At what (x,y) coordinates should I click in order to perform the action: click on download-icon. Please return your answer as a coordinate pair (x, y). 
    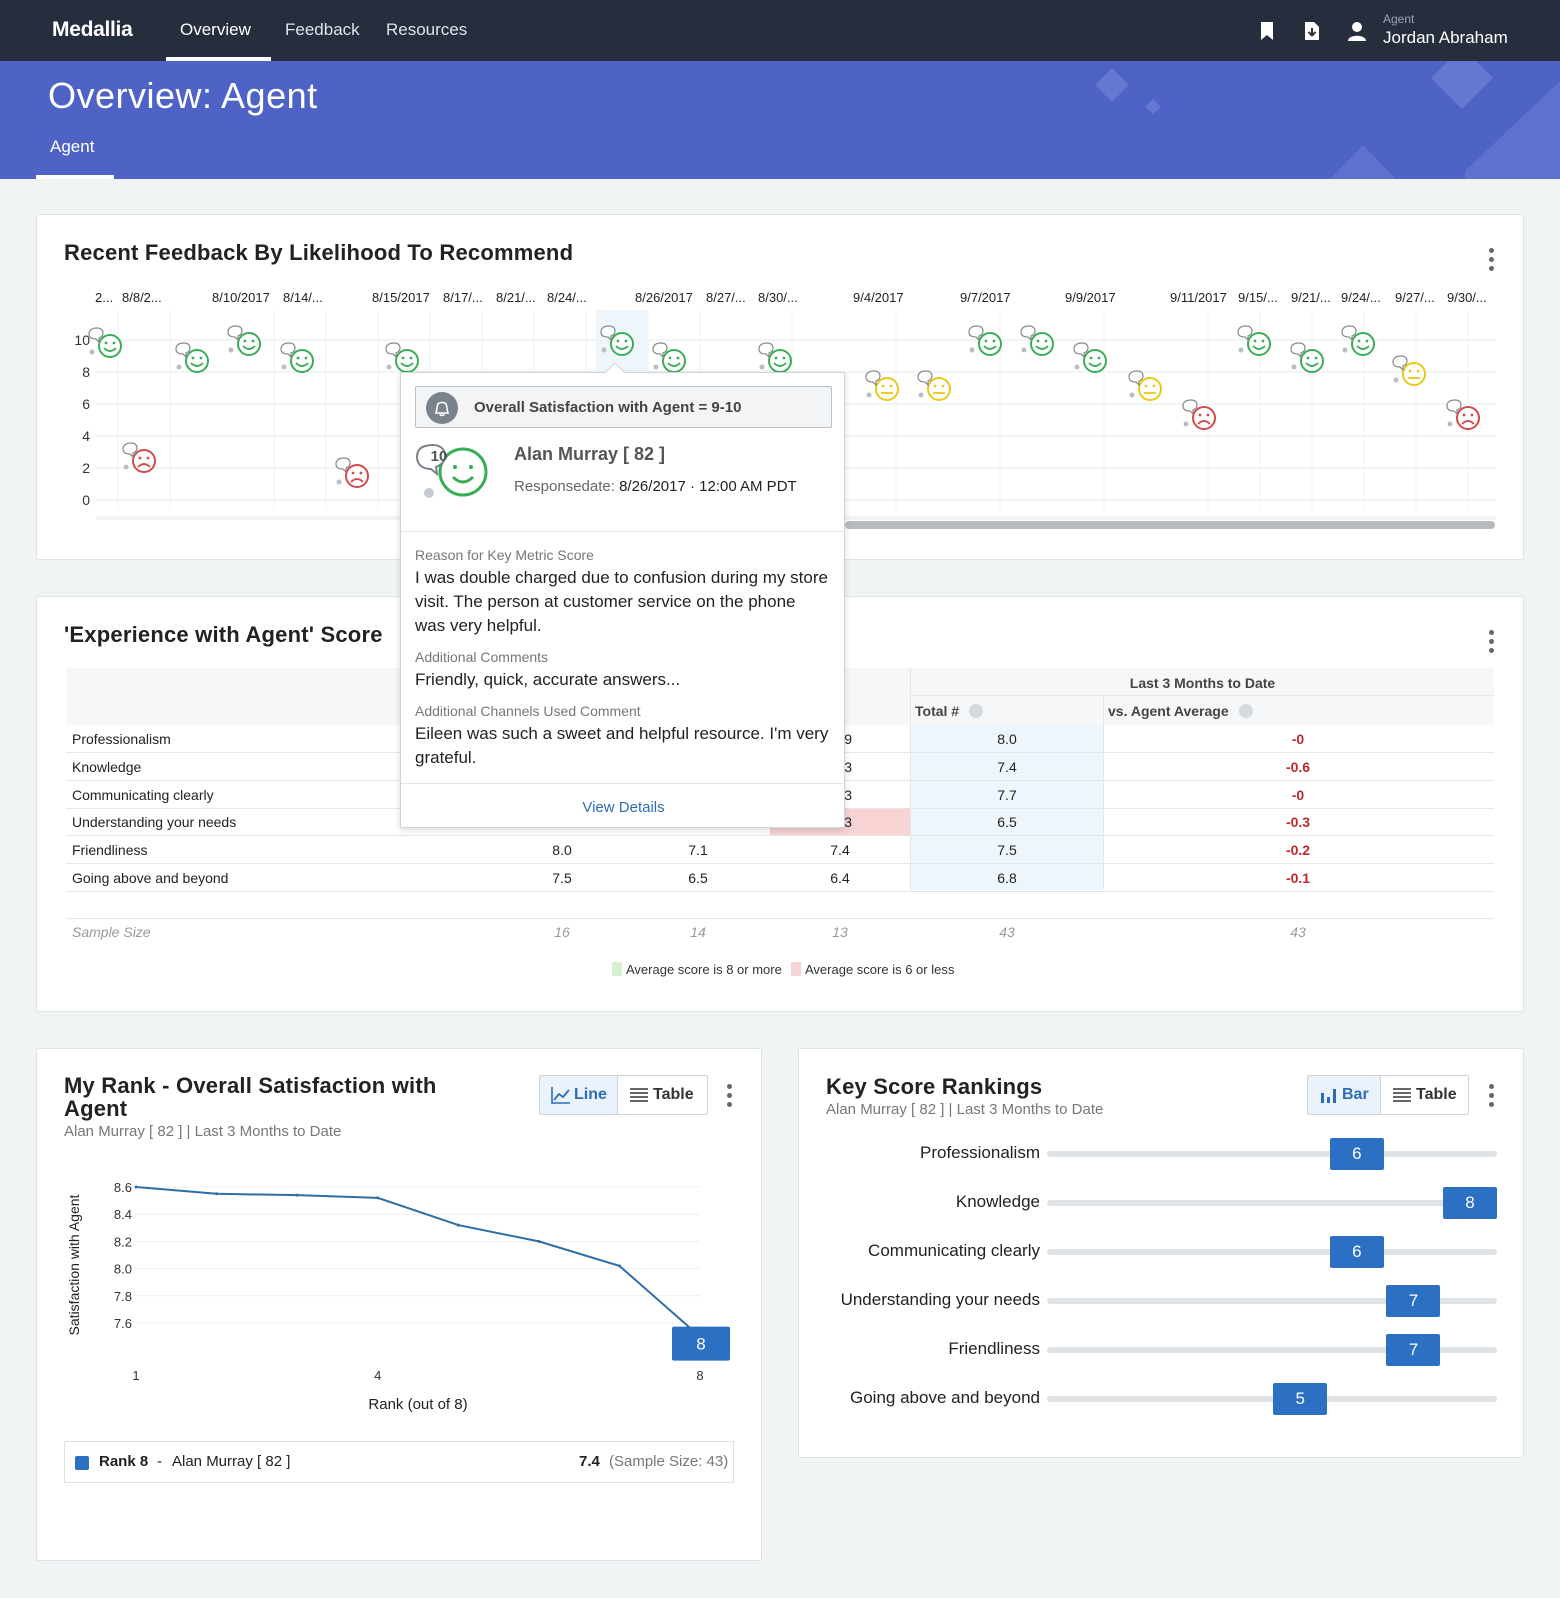
    Looking at the image, I should click on (1312, 31).